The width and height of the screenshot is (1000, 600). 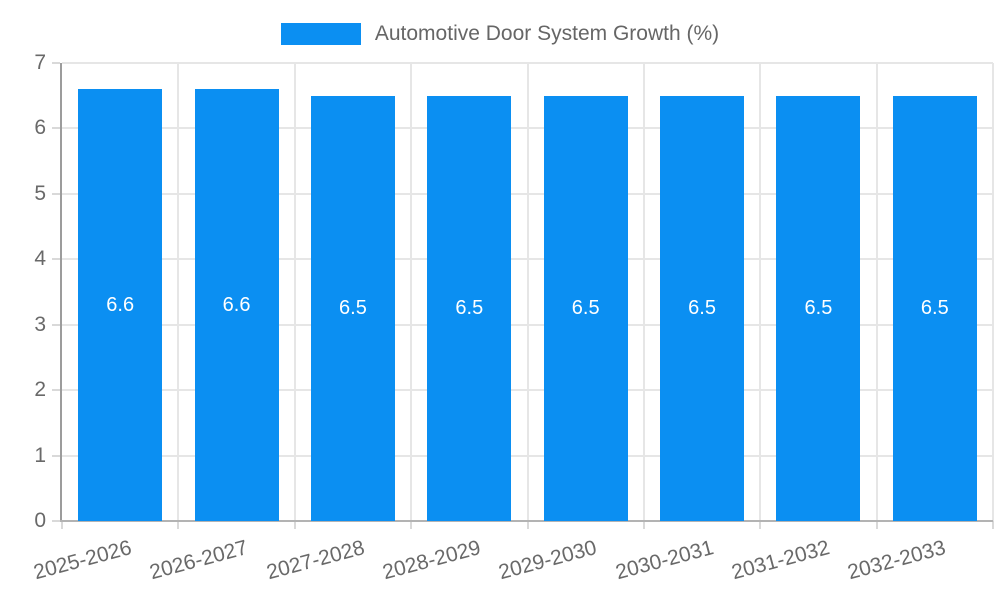 What do you see at coordinates (40, 455) in the screenshot?
I see `y-axis-tick-label: 1` at bounding box center [40, 455].